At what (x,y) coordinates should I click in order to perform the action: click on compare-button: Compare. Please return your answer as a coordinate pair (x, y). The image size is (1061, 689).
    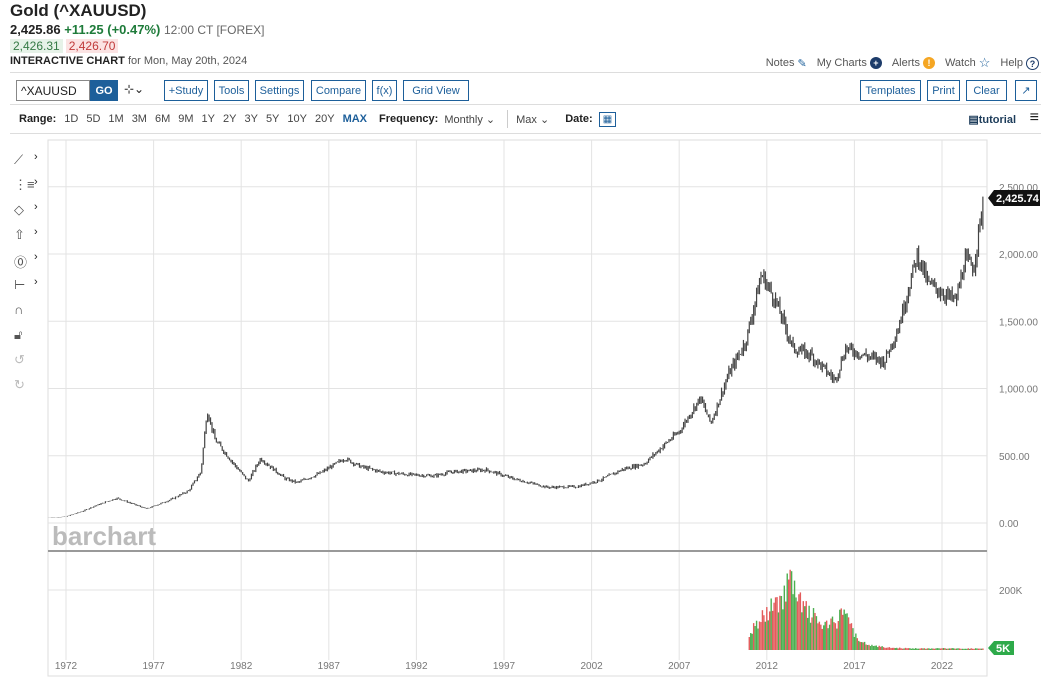
    Looking at the image, I should click on (338, 90).